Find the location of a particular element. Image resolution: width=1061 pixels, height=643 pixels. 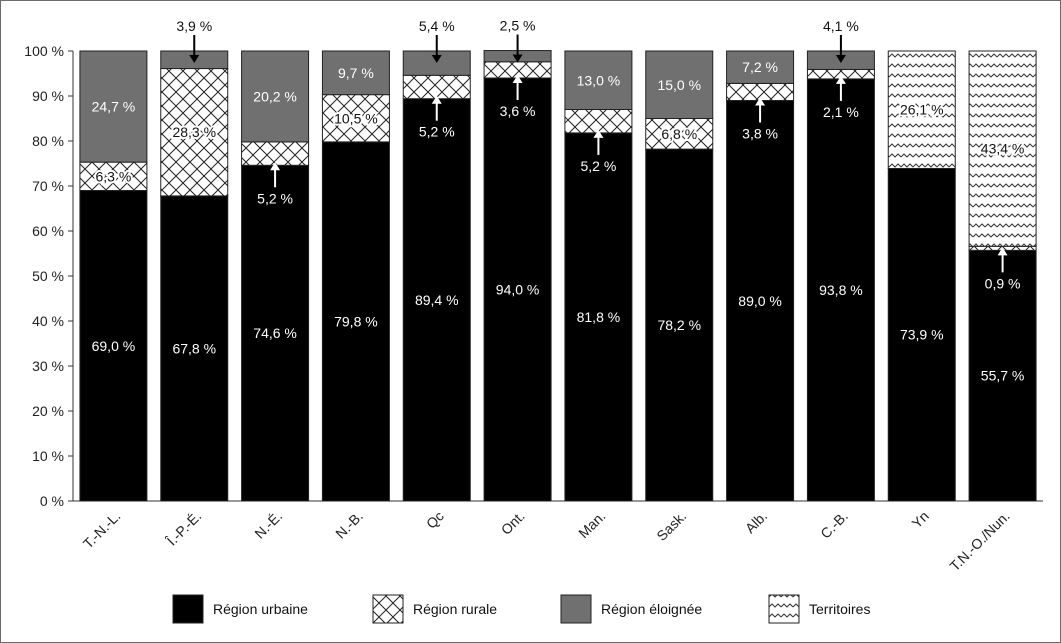

y-tick-label: 100 % is located at coordinates (44, 51).